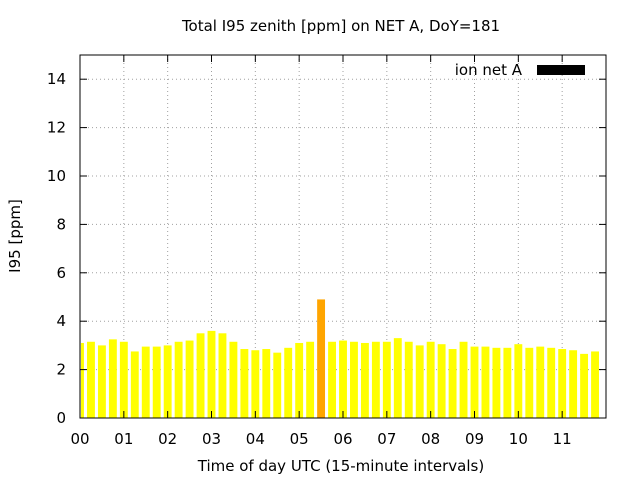 This screenshot has height=480, width=640. Describe the element at coordinates (386, 439) in the screenshot. I see `x-tick-label: 07` at that location.